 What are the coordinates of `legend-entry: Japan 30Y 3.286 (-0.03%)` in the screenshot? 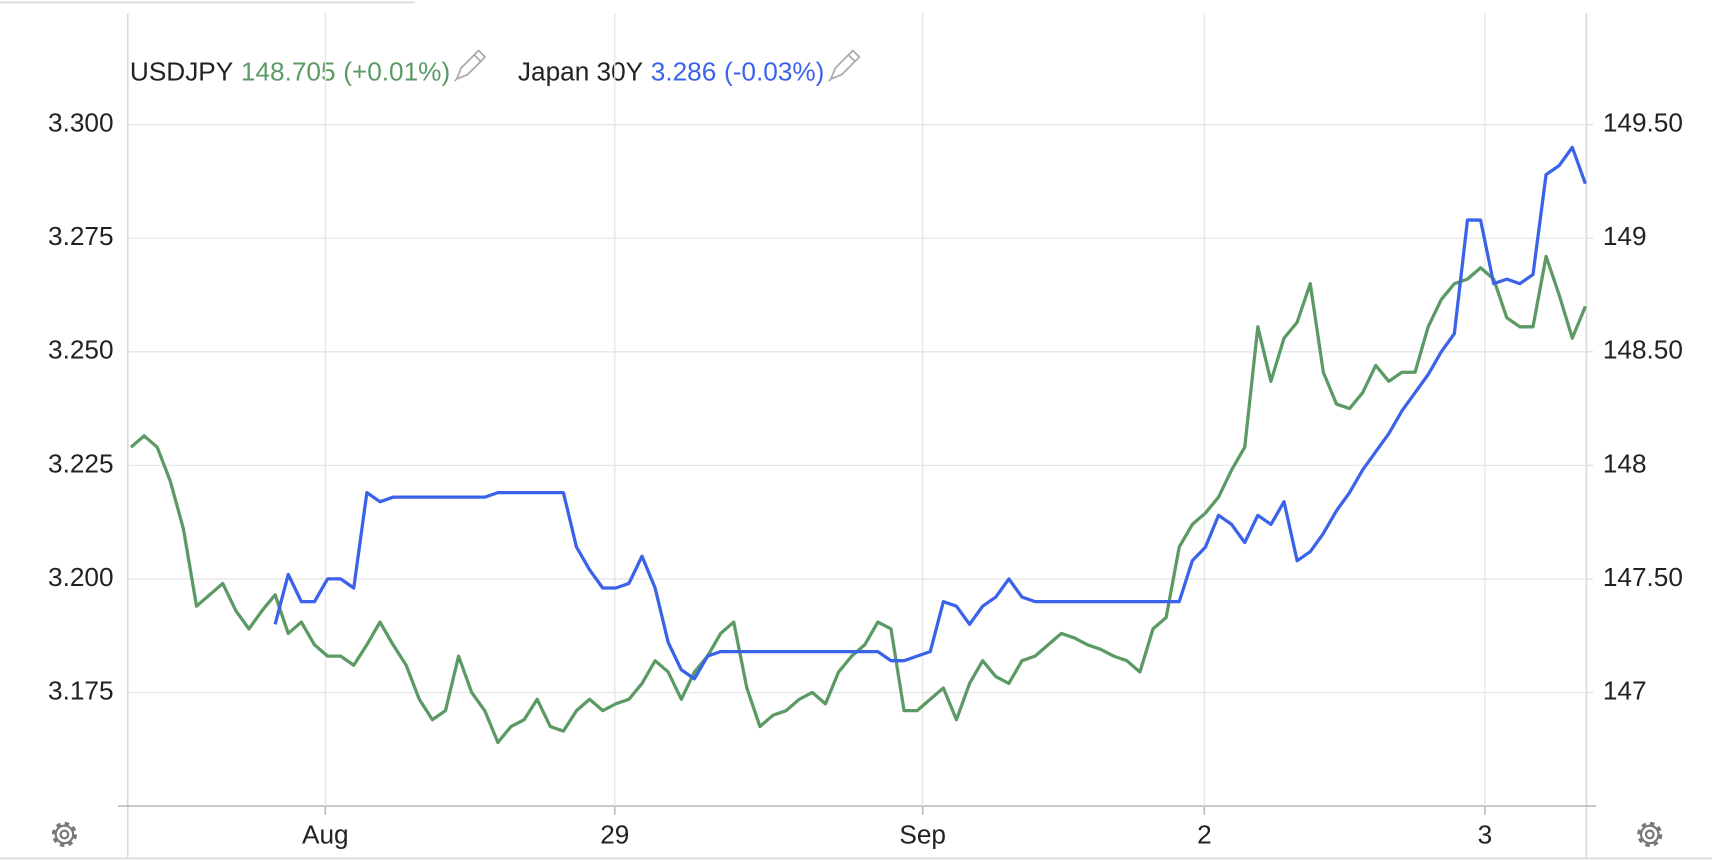 It's located at (671, 71).